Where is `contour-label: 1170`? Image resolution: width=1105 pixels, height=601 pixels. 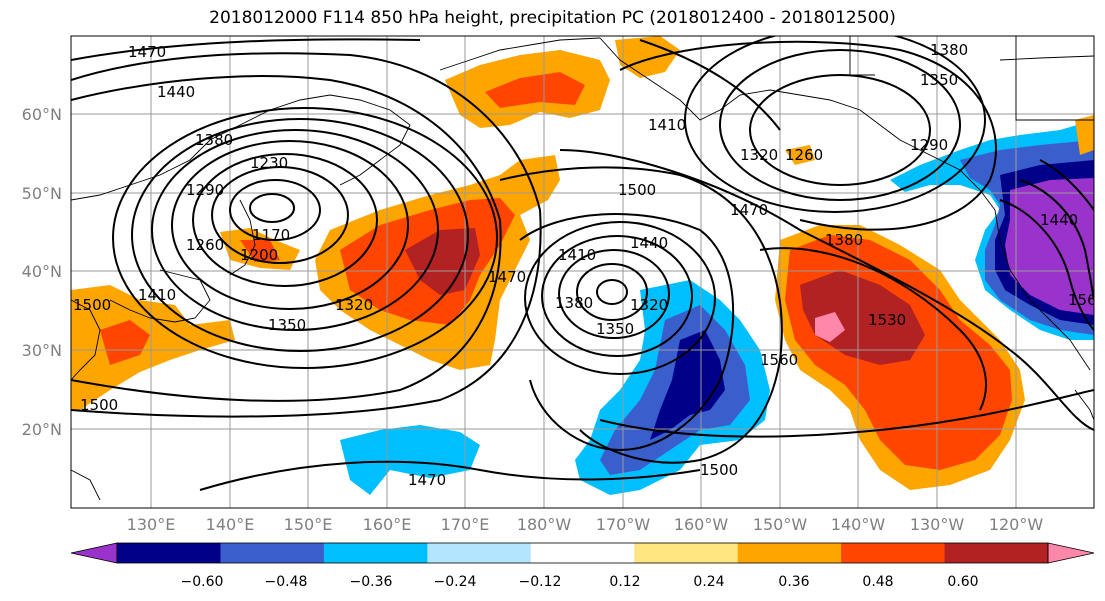
contour-label: 1170 is located at coordinates (271, 235).